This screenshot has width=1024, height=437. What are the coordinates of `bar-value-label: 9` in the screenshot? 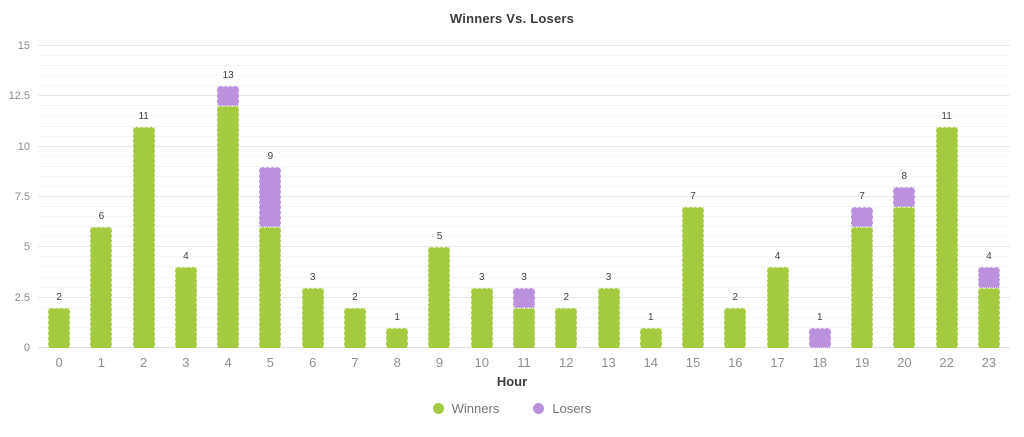 It's located at (270, 156).